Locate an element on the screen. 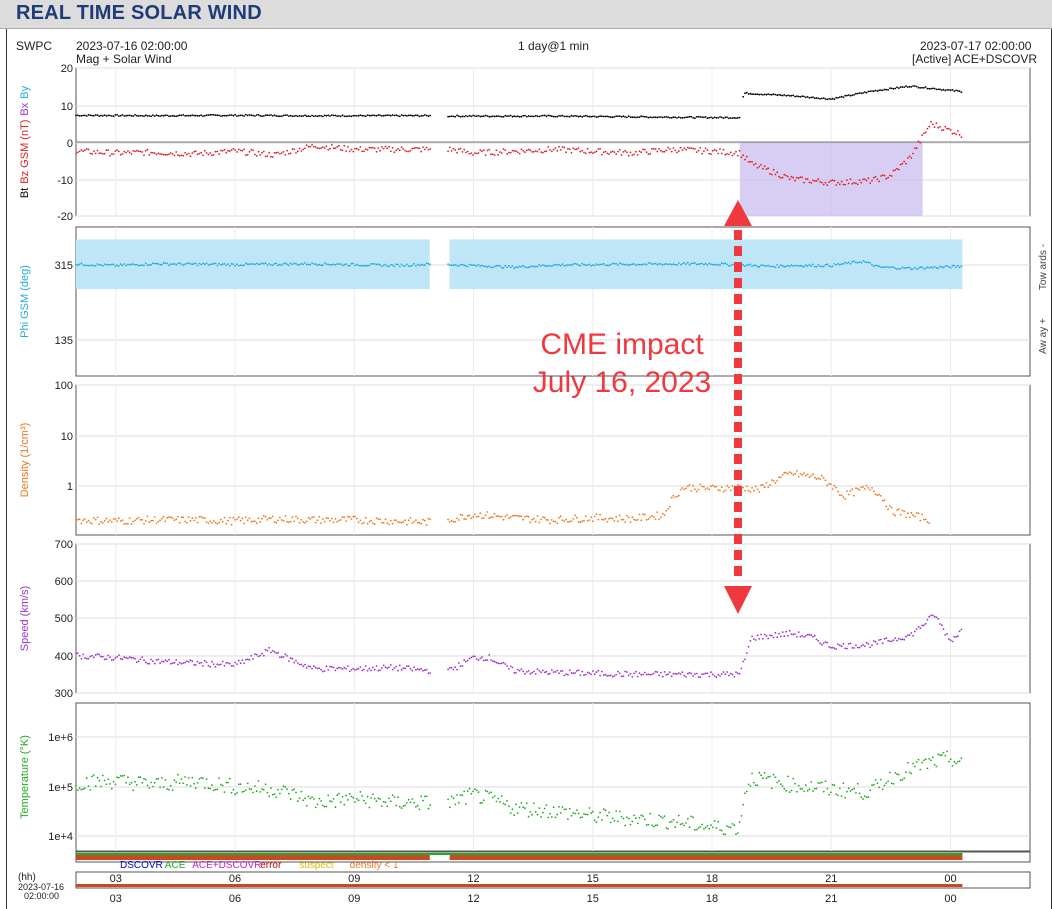 The height and width of the screenshot is (909, 1052). x-tick-label: 21 is located at coordinates (831, 879).